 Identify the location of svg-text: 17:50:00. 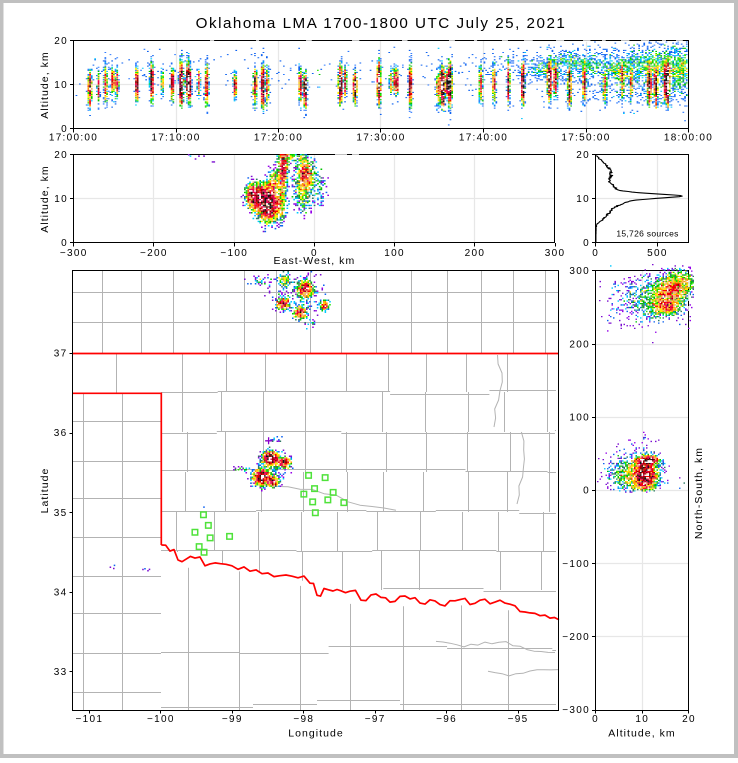
(585, 138).